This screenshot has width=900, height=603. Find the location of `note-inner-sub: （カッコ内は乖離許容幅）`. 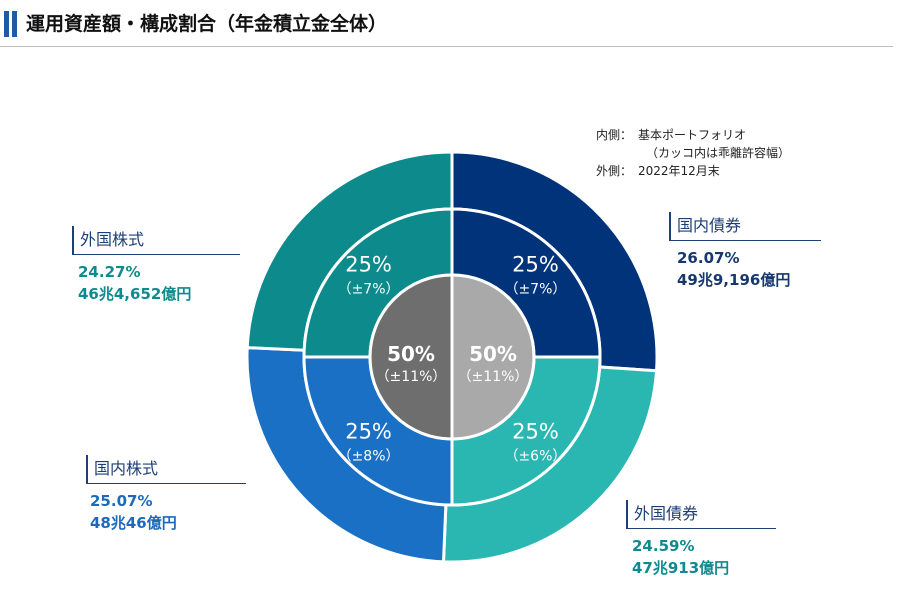

note-inner-sub: （カッコ内は乖離許容幅） is located at coordinates (718, 153).